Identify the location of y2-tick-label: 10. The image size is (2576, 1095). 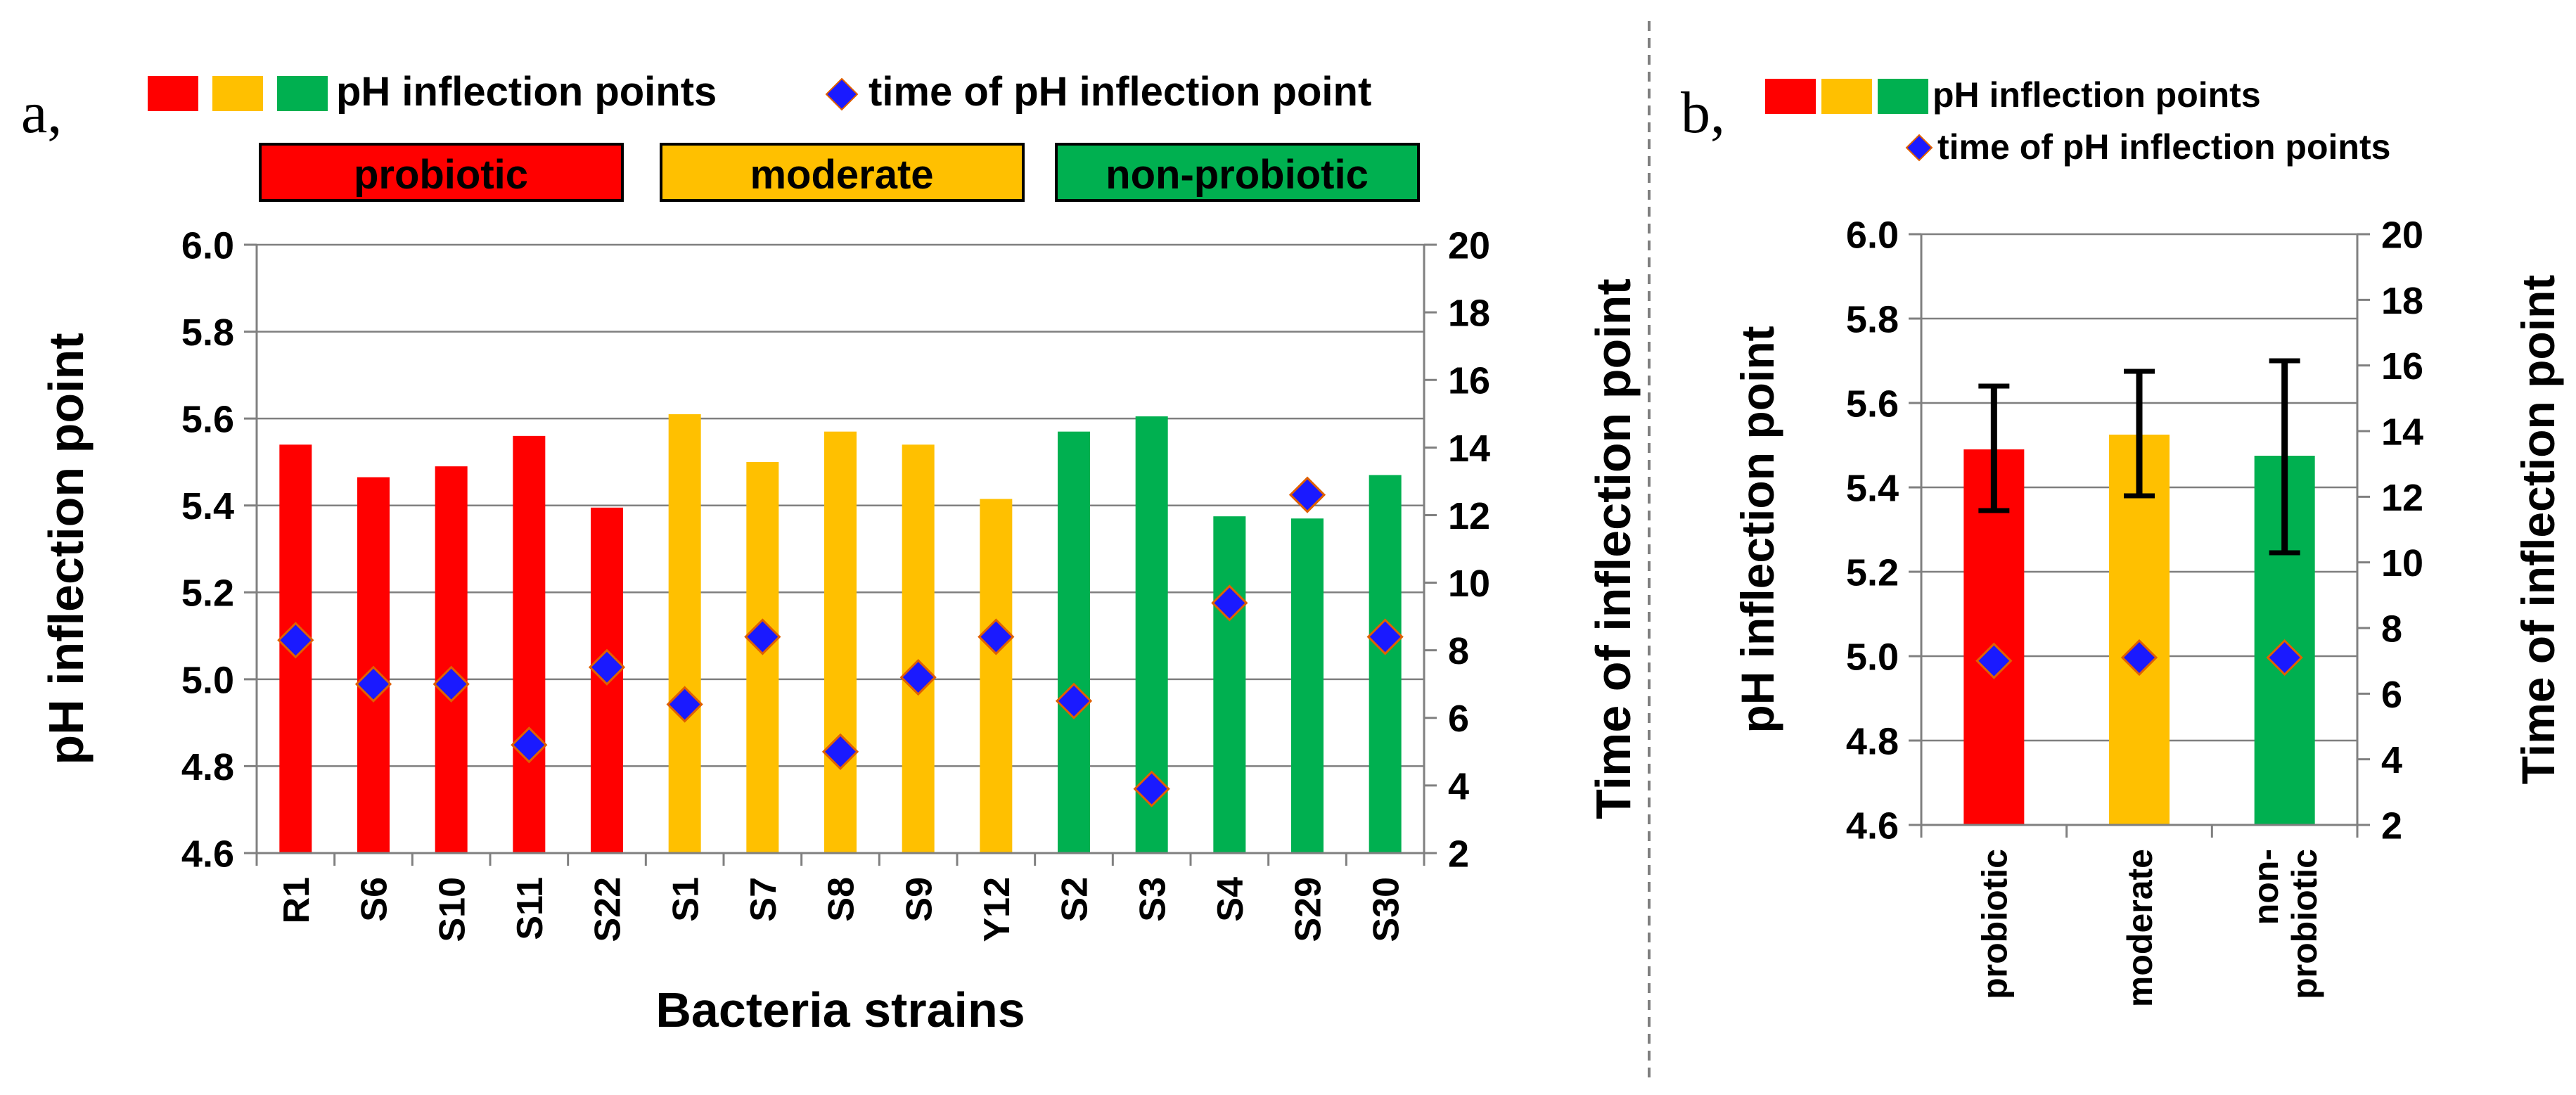
(1469, 584).